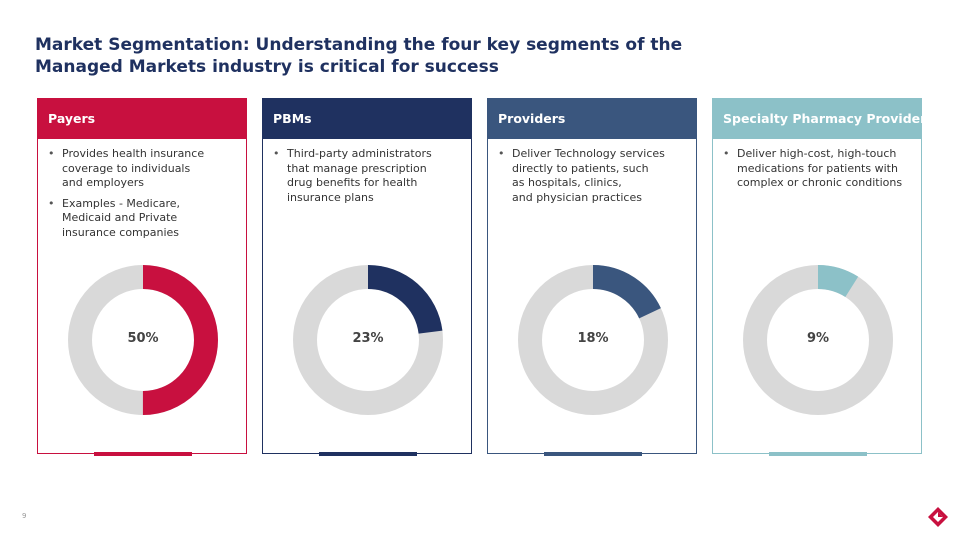  I want to click on donut-chart-providers, so click(593, 340).